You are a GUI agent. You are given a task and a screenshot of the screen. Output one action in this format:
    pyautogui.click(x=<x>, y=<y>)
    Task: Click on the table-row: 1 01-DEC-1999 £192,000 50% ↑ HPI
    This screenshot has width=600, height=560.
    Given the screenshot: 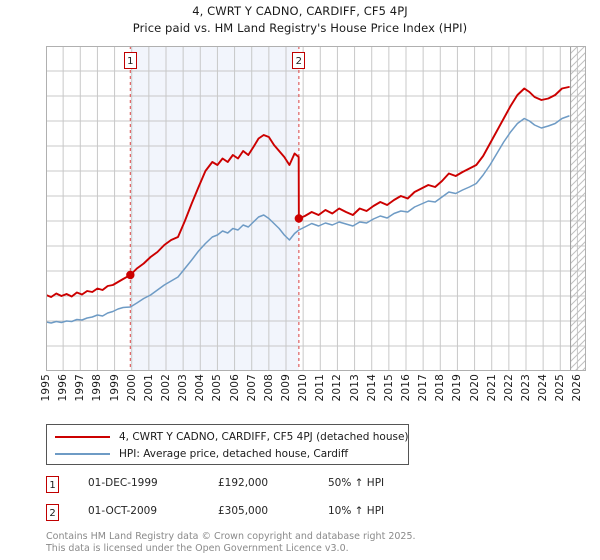 What is the action you would take?
    pyautogui.click(x=256, y=485)
    